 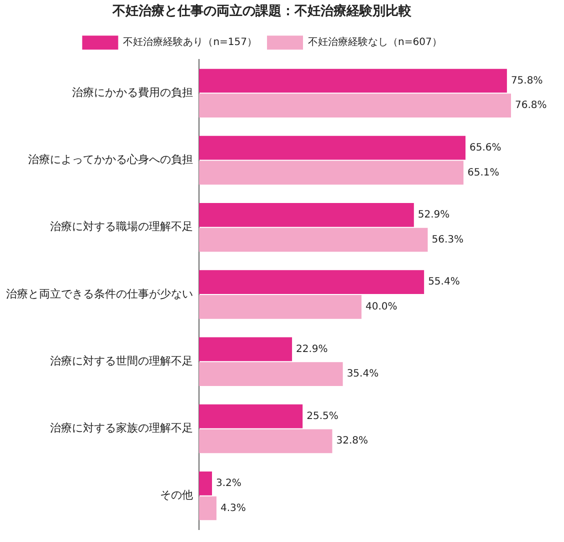 I want to click on data-label: 4.3%, so click(x=233, y=508).